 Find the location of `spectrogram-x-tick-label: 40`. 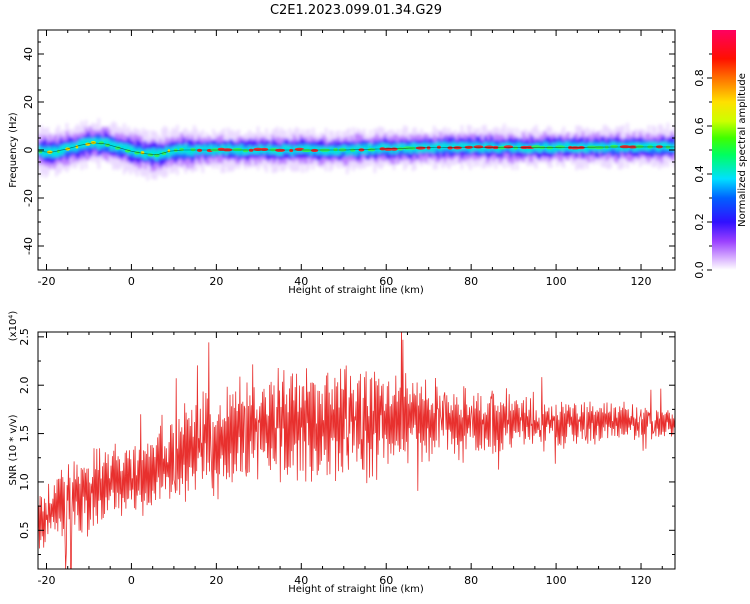

spectrogram-x-tick-label: 40 is located at coordinates (301, 281).